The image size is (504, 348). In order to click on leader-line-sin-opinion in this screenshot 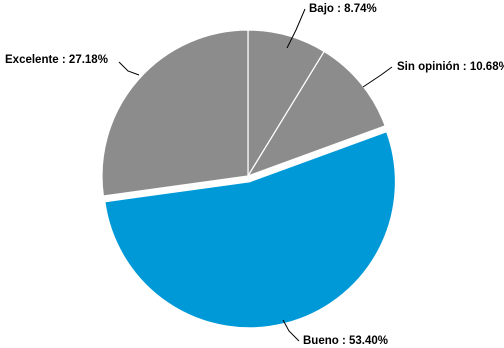, I will do `click(377, 77)`.